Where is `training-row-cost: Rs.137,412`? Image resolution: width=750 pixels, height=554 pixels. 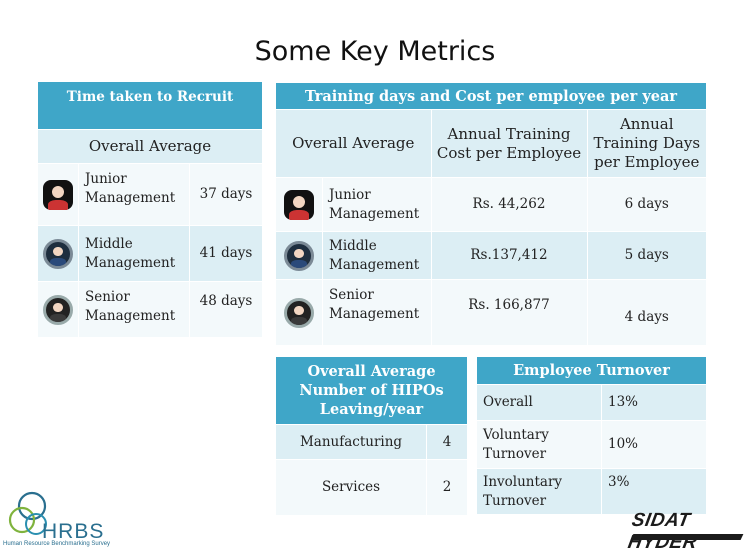 training-row-cost: Rs.137,412 is located at coordinates (509, 255).